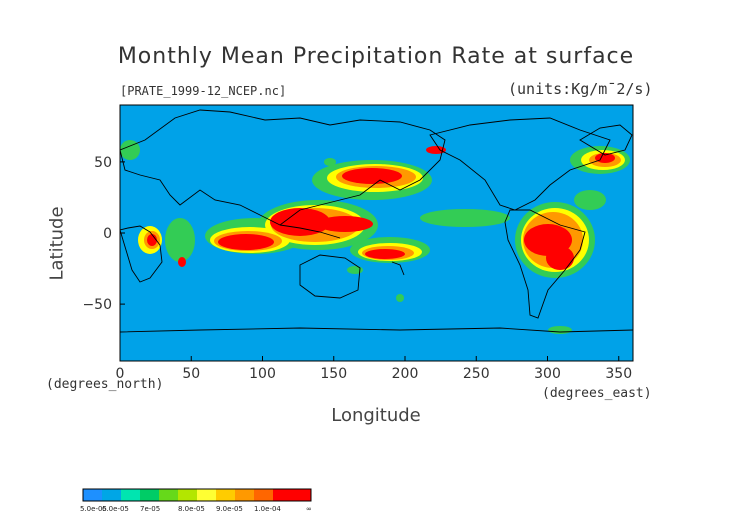 This screenshot has width=752, height=532. What do you see at coordinates (597, 393) in the screenshot?
I see `x-axis-unit-note: (degrees_east)` at bounding box center [597, 393].